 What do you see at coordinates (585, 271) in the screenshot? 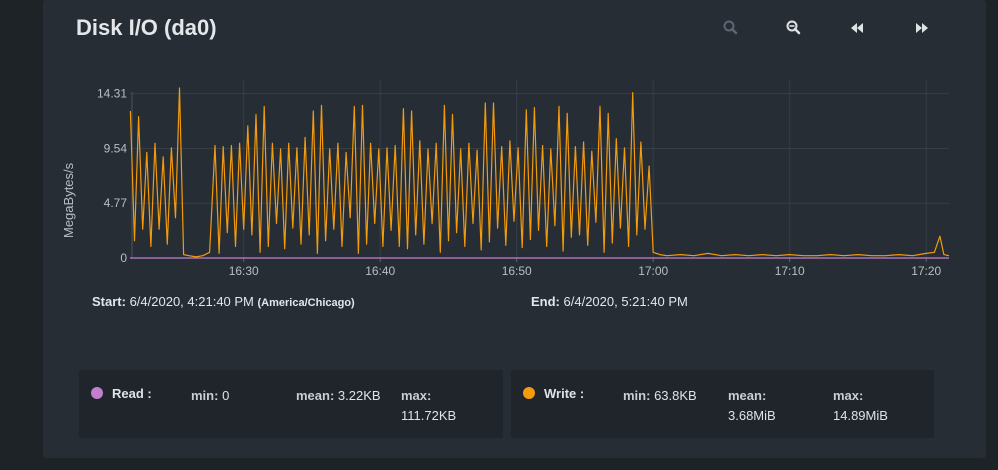
I see `x-ticks: 16:30 16:40 16:50 17:00 17:10 17:20` at bounding box center [585, 271].